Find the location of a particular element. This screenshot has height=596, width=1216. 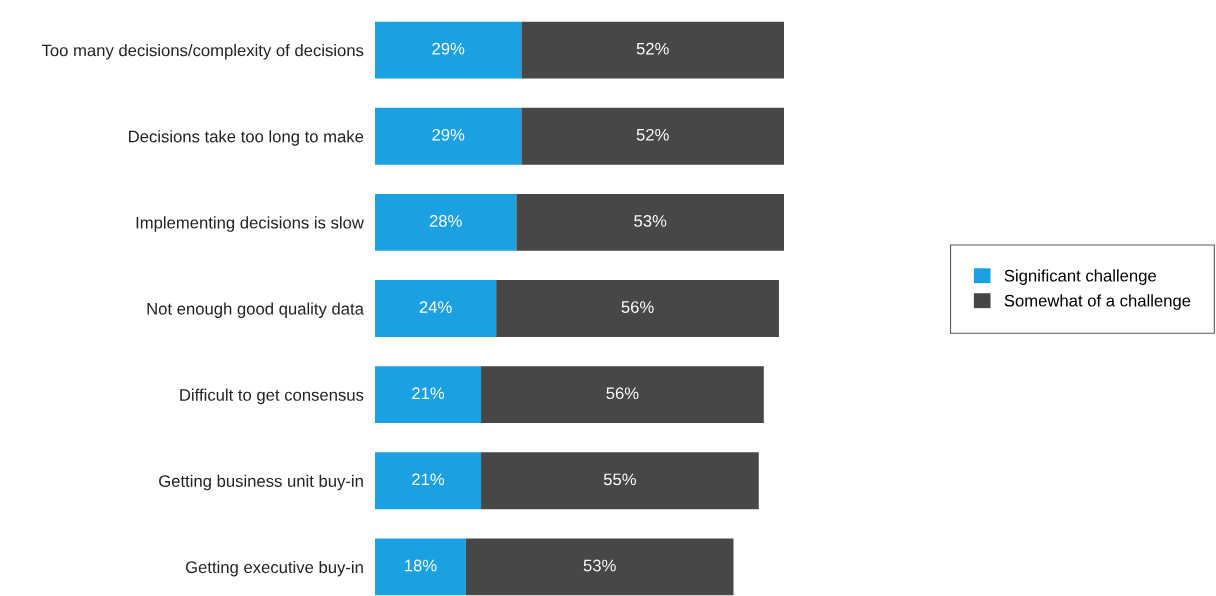

legend-label: Significant challenge is located at coordinates (1080, 277).